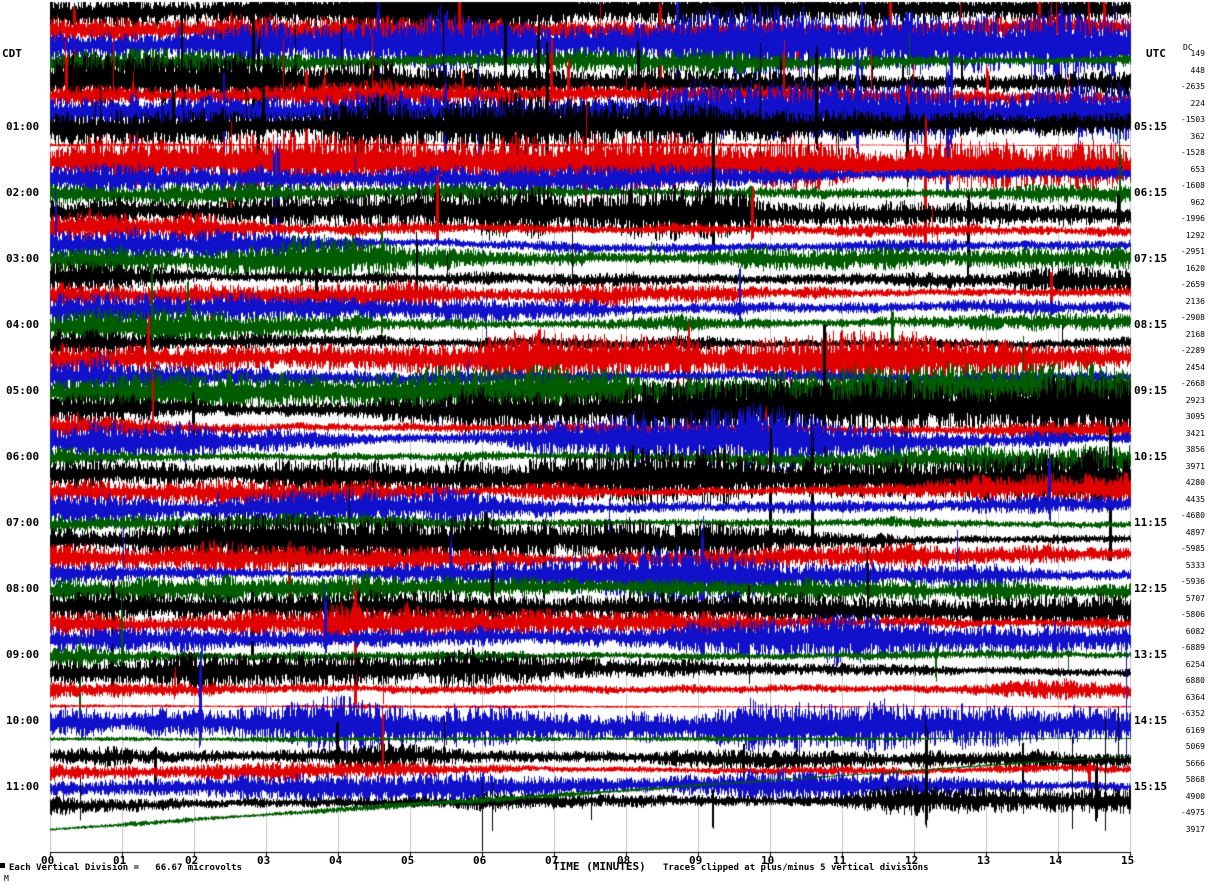 The height and width of the screenshot is (886, 1210). Describe the element at coordinates (1192, 812) in the screenshot. I see `dc-offset-value: -4975` at that location.